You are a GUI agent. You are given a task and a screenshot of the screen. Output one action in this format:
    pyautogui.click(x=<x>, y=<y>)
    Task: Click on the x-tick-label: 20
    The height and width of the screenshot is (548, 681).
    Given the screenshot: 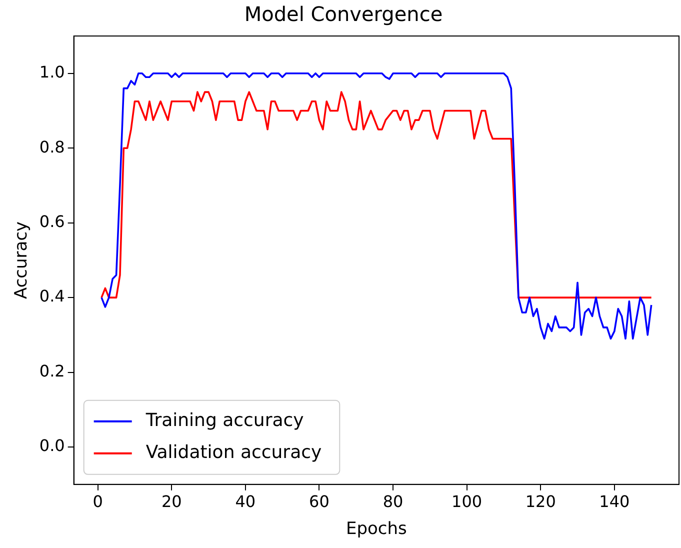 What is the action you would take?
    pyautogui.click(x=171, y=502)
    